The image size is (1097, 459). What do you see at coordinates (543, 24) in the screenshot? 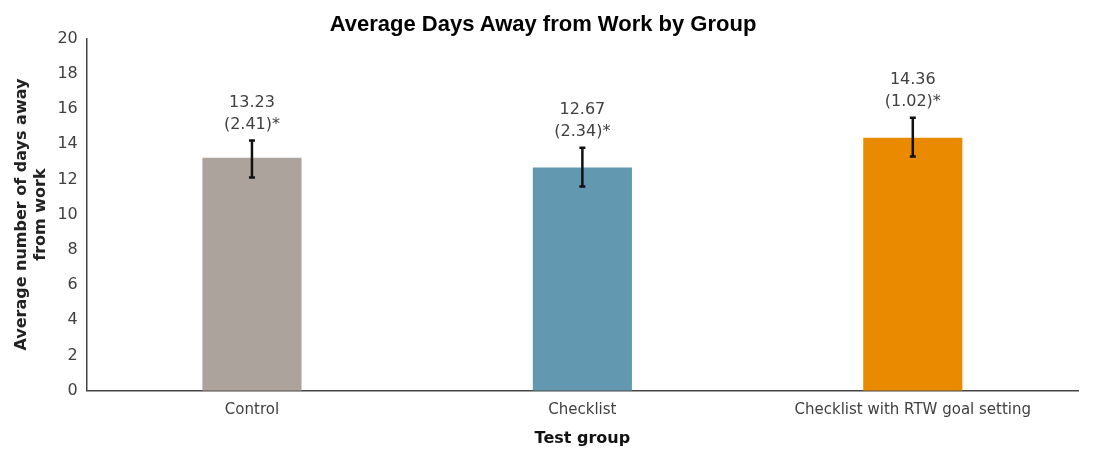
I see `chart-title: Average Days Away from Work by Group` at bounding box center [543, 24].